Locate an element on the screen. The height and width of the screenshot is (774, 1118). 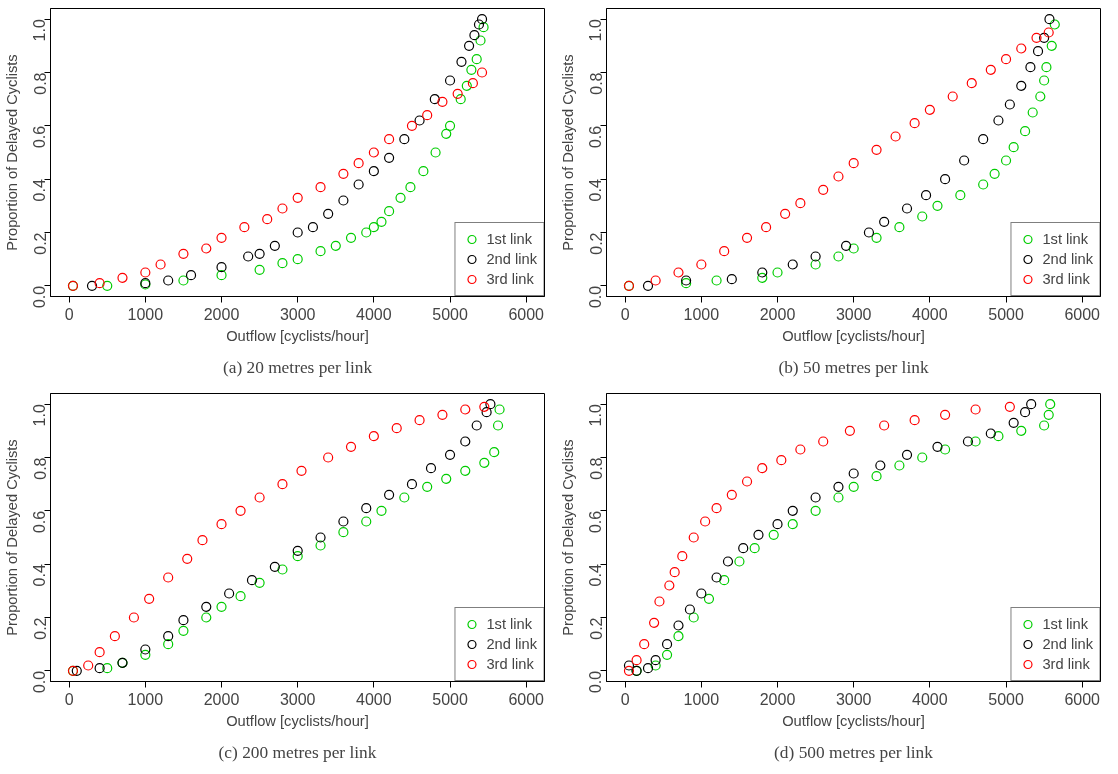
text: (a) 20 metres per link is located at coordinates (297, 367).